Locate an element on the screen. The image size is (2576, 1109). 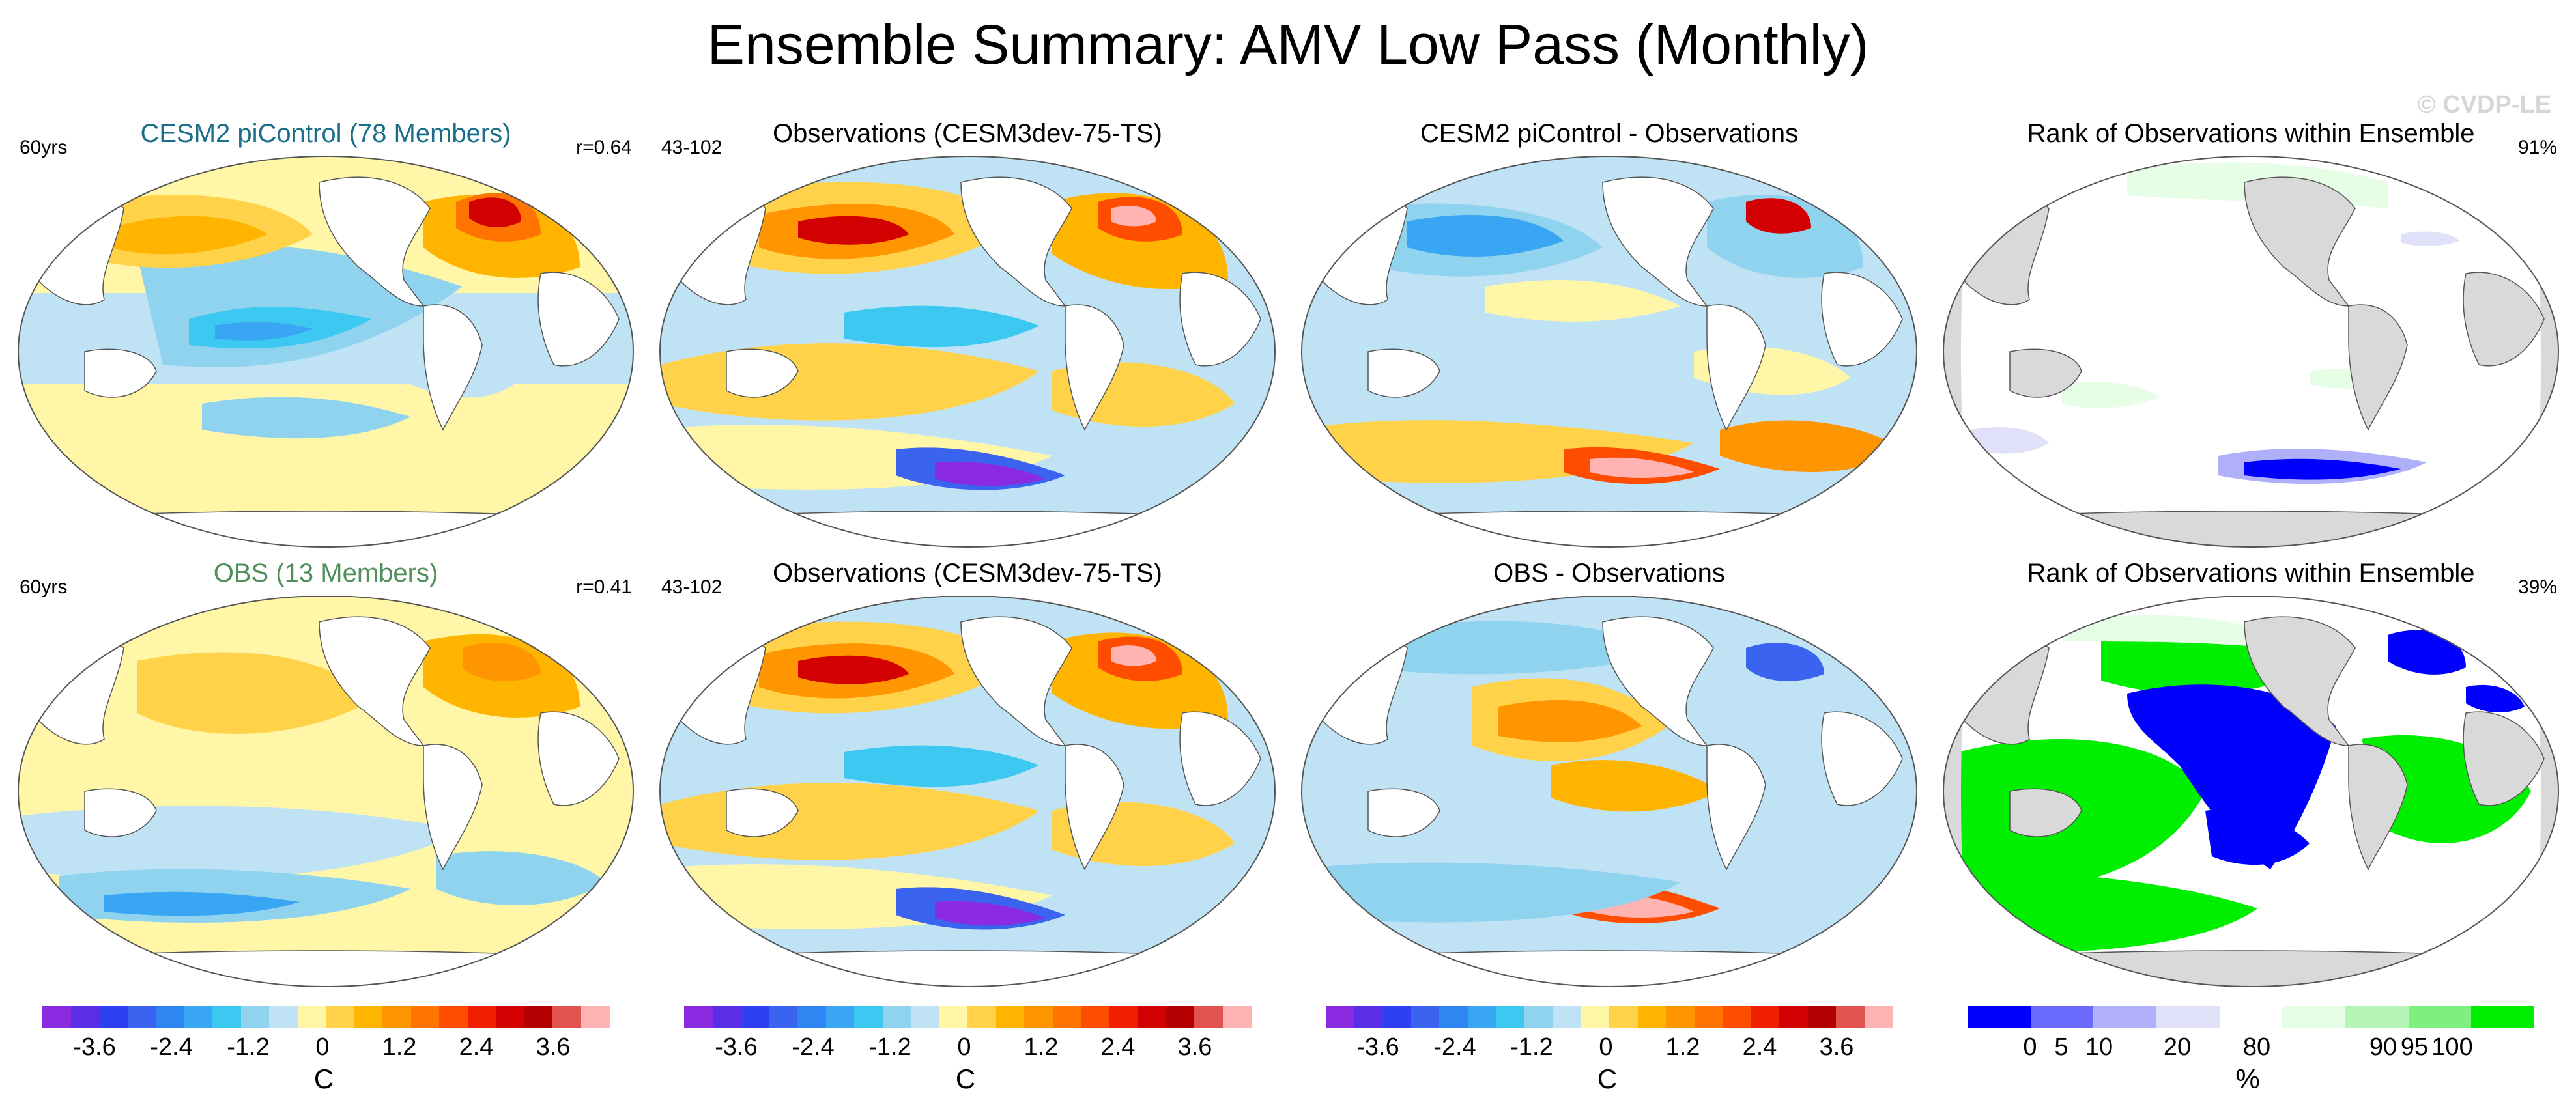
panel-difference-top: CESM2 piControl - Observations is located at coordinates (1609, 345).